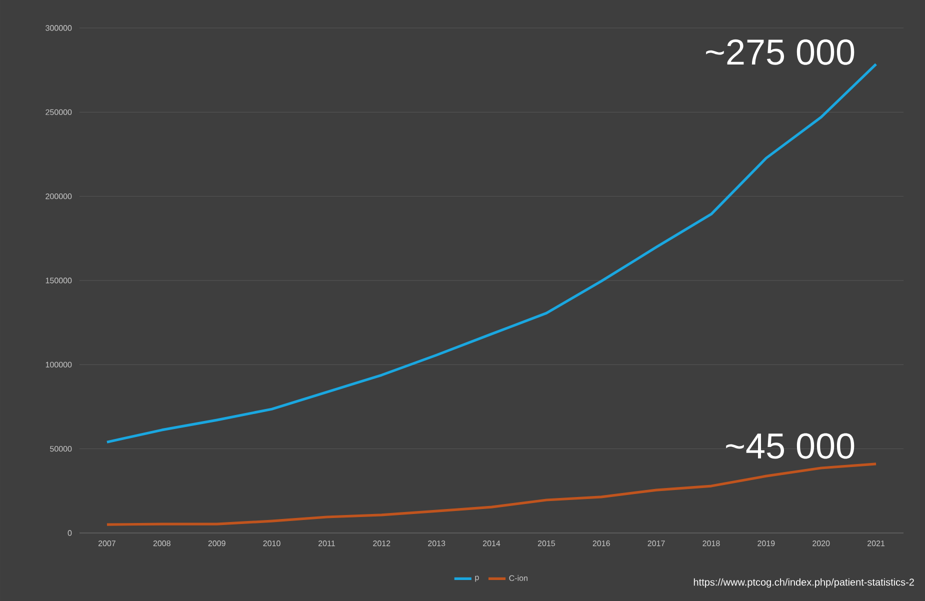  Describe the element at coordinates (381, 543) in the screenshot. I see `x-tick-label: 2012` at that location.